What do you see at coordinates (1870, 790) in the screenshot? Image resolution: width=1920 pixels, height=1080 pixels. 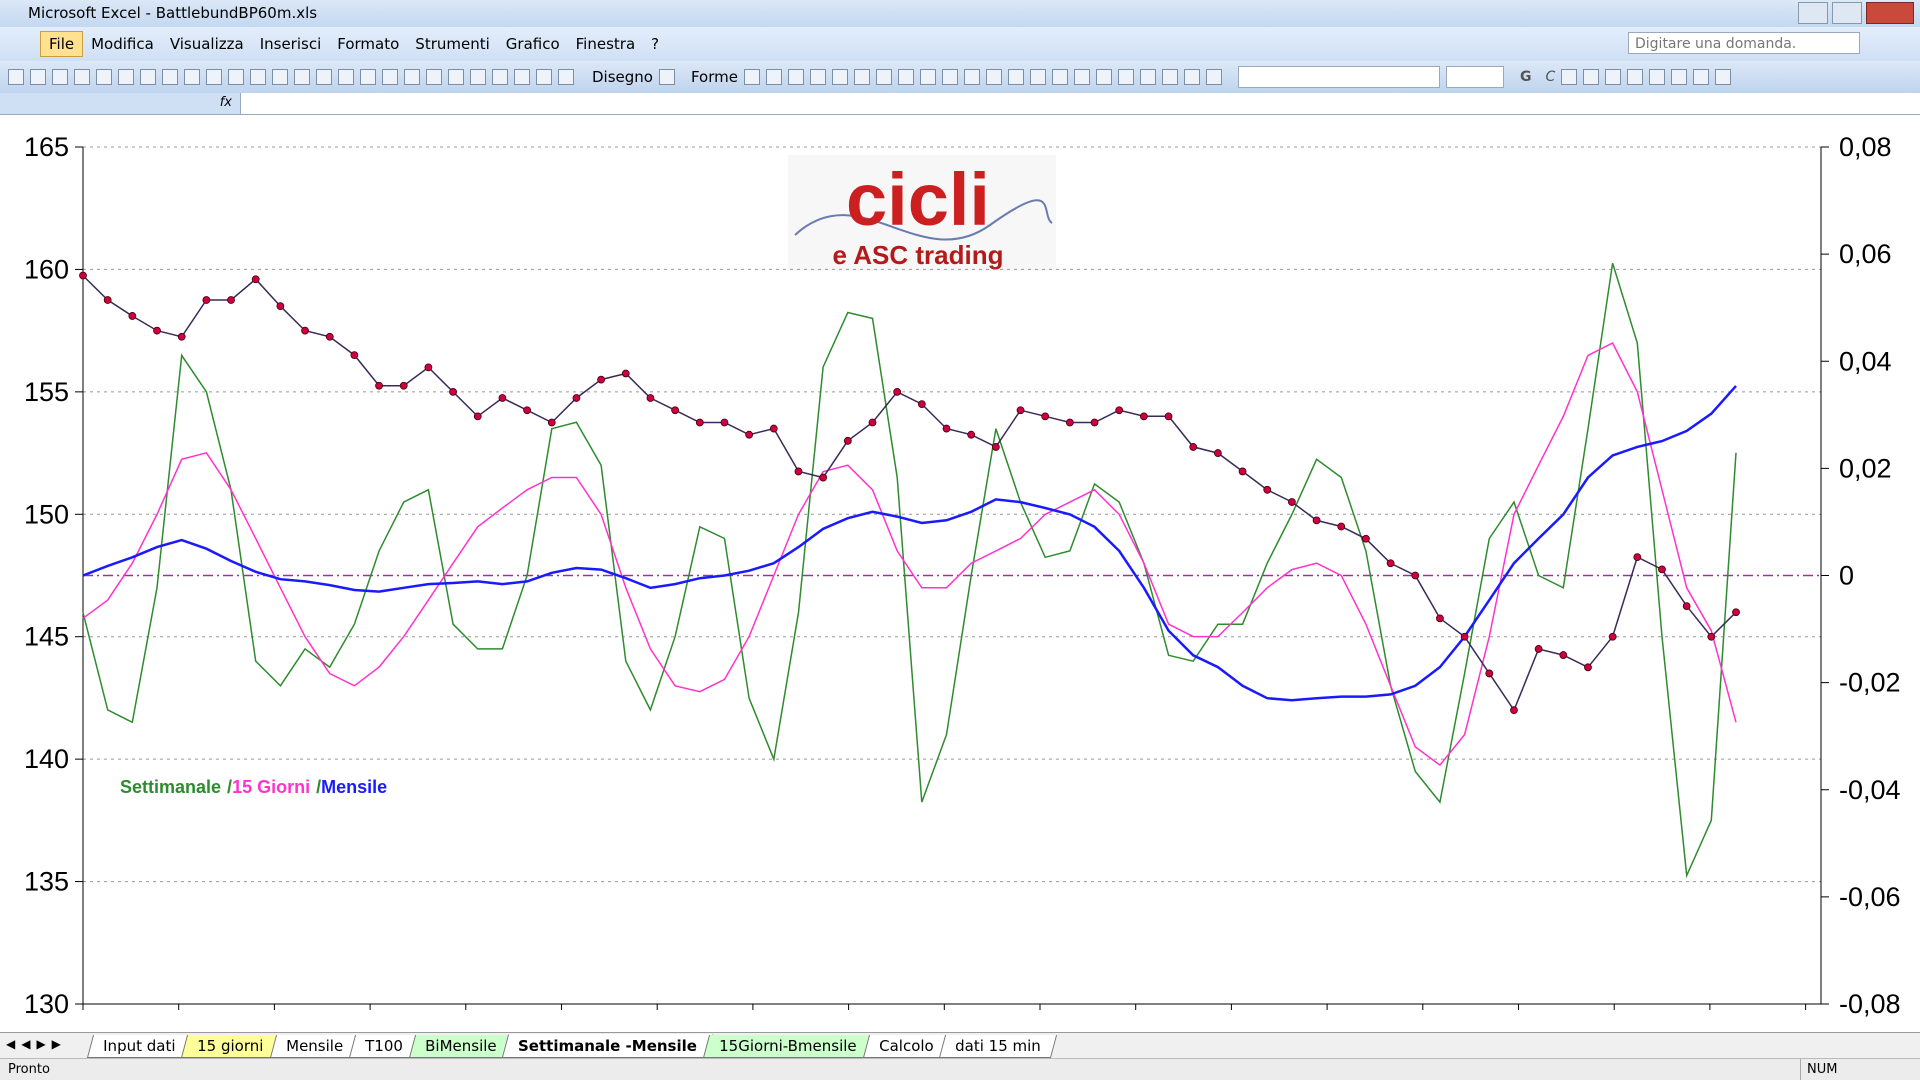 I see `y2-tick-label: -0,04` at bounding box center [1870, 790].